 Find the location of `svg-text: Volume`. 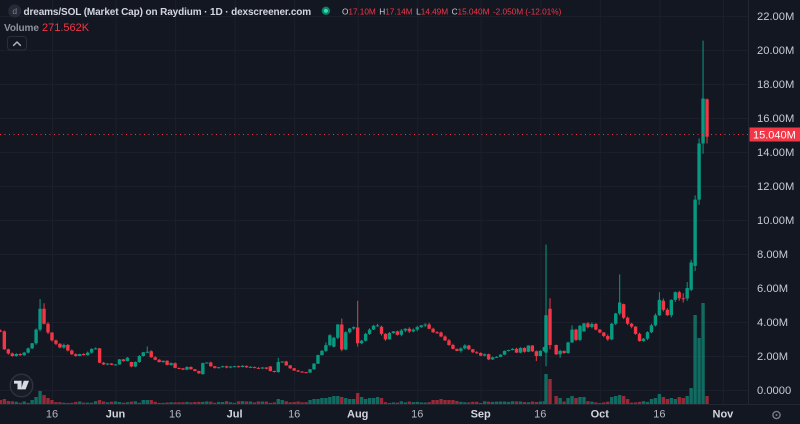

svg-text: Volume is located at coordinates (21, 28).